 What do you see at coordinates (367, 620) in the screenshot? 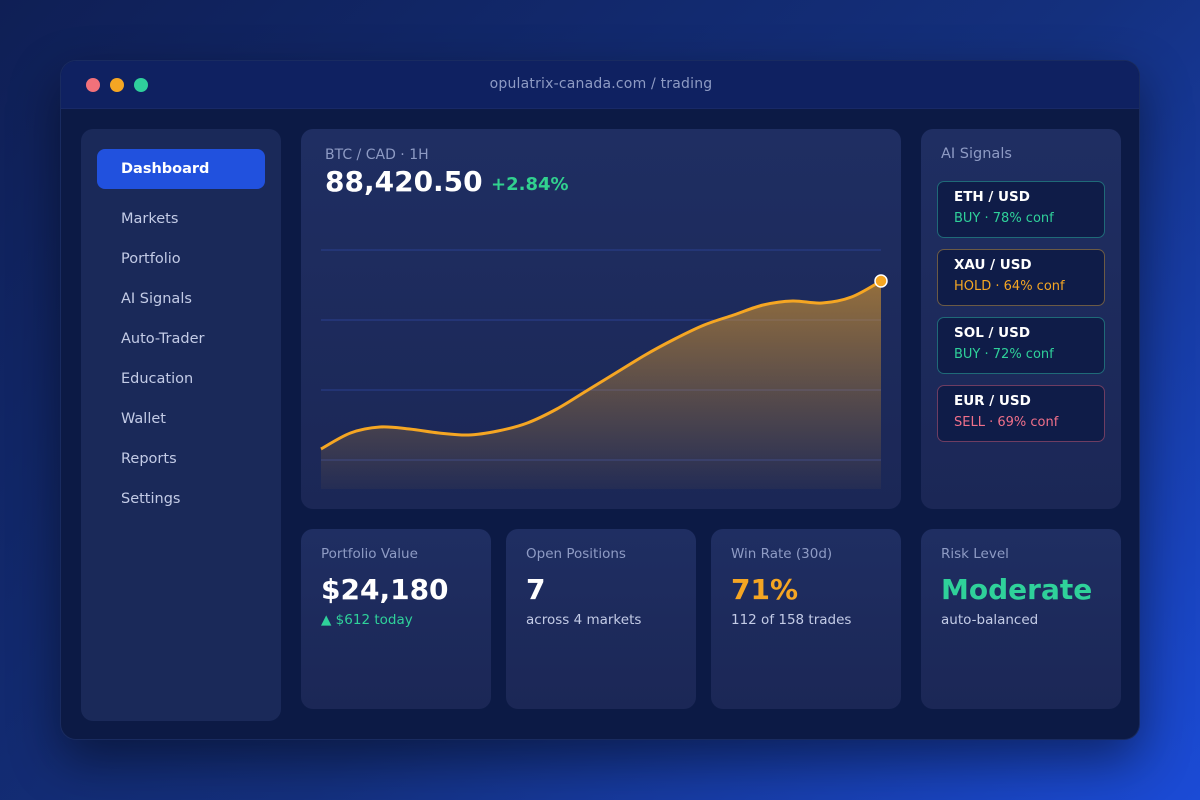
I see `stat-subtext: ▲ $612 today` at bounding box center [367, 620].